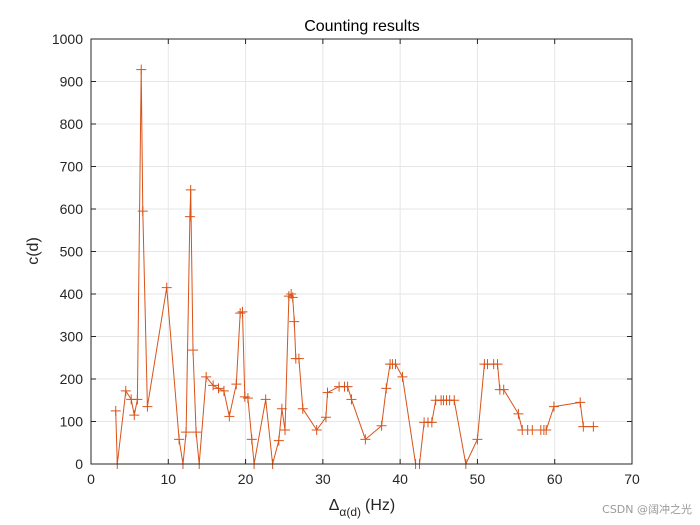 The width and height of the screenshot is (700, 525). Describe the element at coordinates (362, 26) in the screenshot. I see `chart-title: Counting results` at that location.